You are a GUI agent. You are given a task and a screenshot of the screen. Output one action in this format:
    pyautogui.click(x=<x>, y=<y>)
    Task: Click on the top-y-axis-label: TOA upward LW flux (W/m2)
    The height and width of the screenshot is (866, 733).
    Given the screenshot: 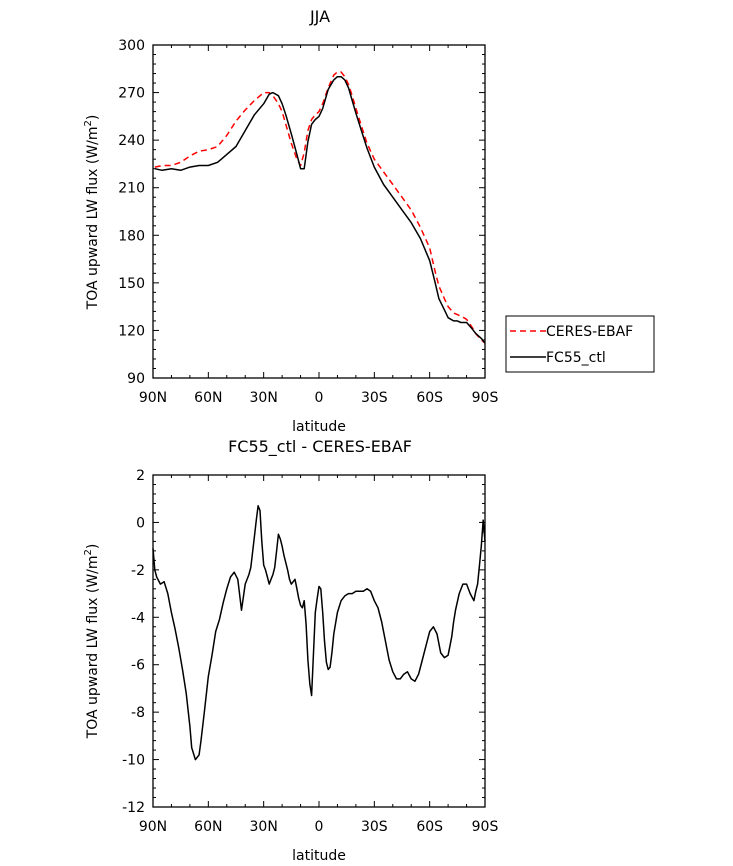 What is the action you would take?
    pyautogui.click(x=92, y=213)
    